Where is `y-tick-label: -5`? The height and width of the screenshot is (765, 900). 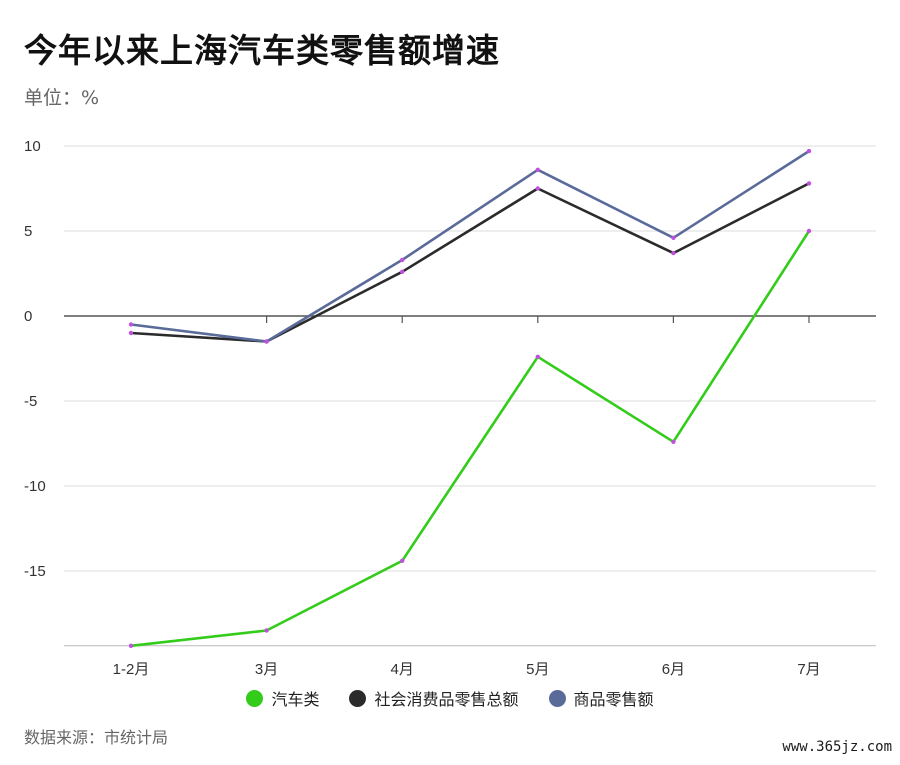 y-tick-label: -5 is located at coordinates (30, 401).